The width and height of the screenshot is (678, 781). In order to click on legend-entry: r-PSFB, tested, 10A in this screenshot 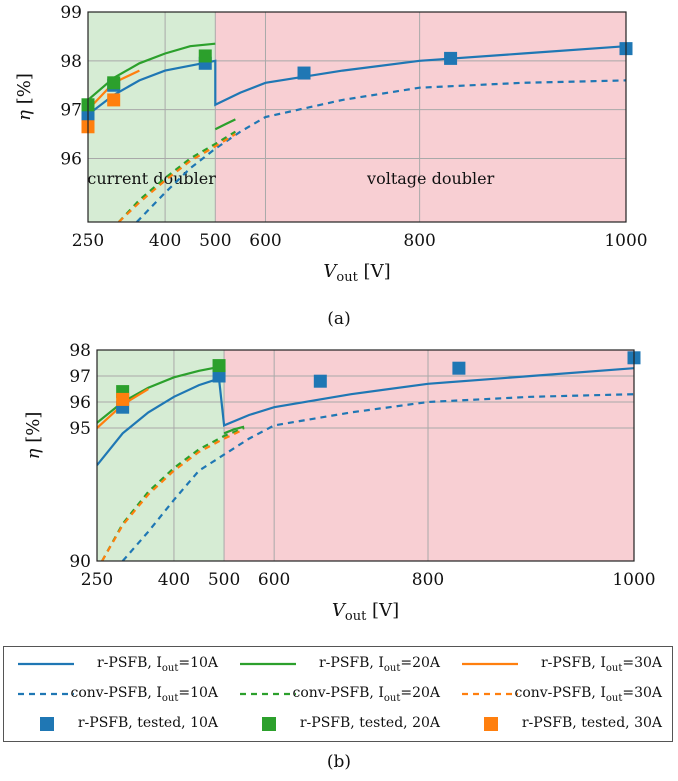, I will do `click(115, 724)`.